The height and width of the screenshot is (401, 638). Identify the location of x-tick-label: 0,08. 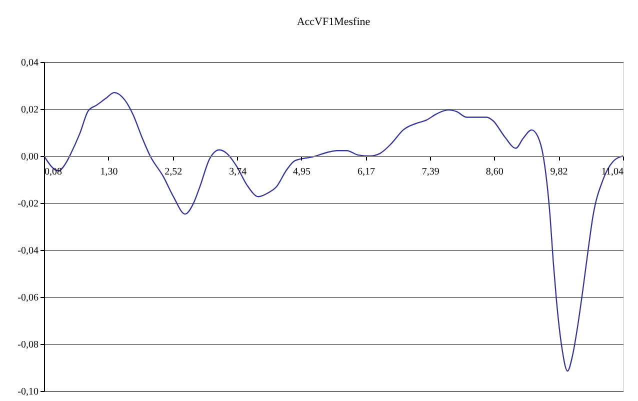
(53, 172).